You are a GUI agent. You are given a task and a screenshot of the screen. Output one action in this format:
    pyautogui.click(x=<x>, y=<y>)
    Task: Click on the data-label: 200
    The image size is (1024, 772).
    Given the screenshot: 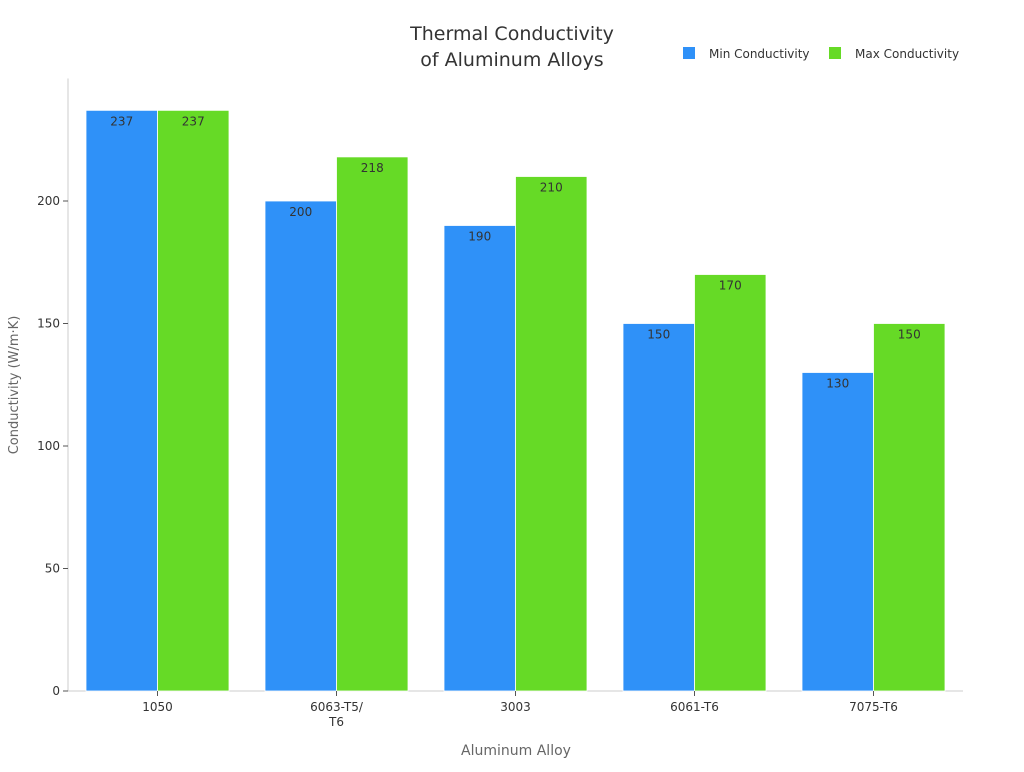 What is the action you would take?
    pyautogui.click(x=300, y=212)
    